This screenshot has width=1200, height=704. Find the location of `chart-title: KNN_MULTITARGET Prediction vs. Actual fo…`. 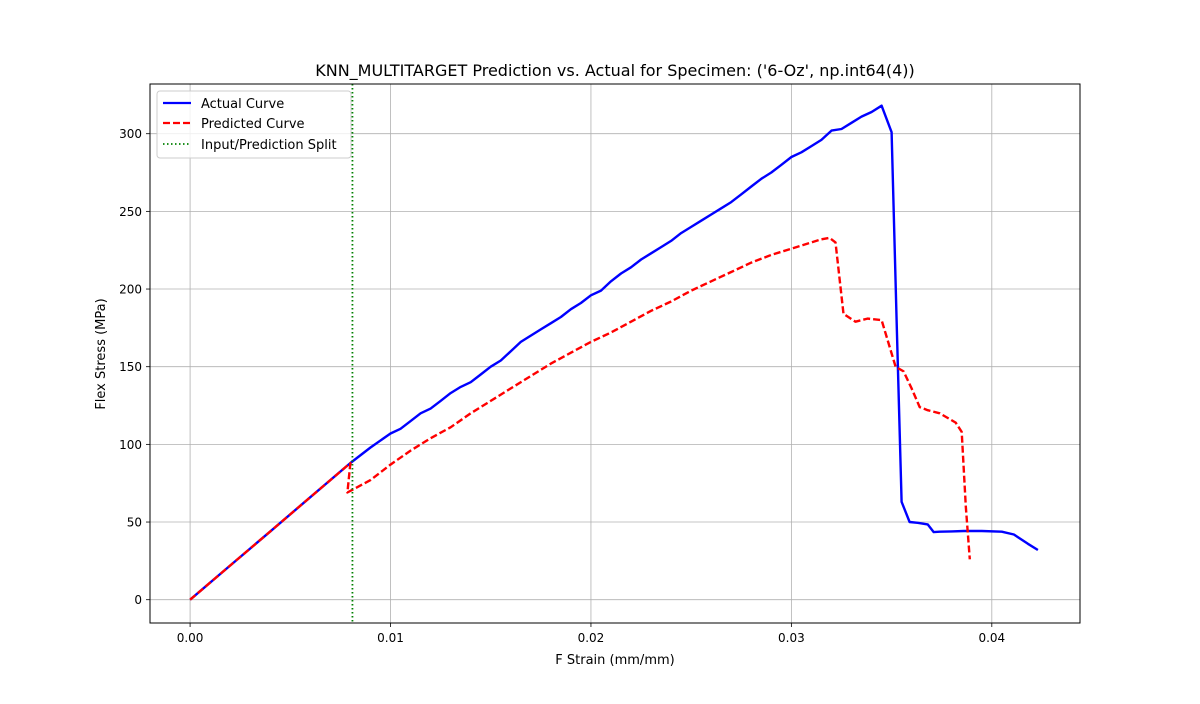

chart-title: KNN_MULTITARGET Prediction vs. Actual fo… is located at coordinates (615, 71).